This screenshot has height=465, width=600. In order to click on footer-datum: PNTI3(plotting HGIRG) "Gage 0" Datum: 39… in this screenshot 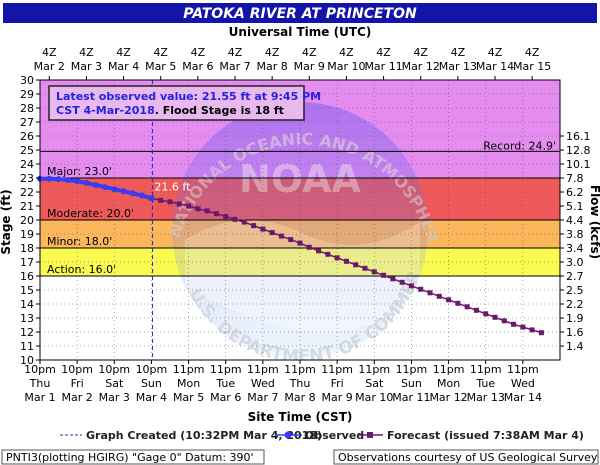, I will do `click(130, 457)`.